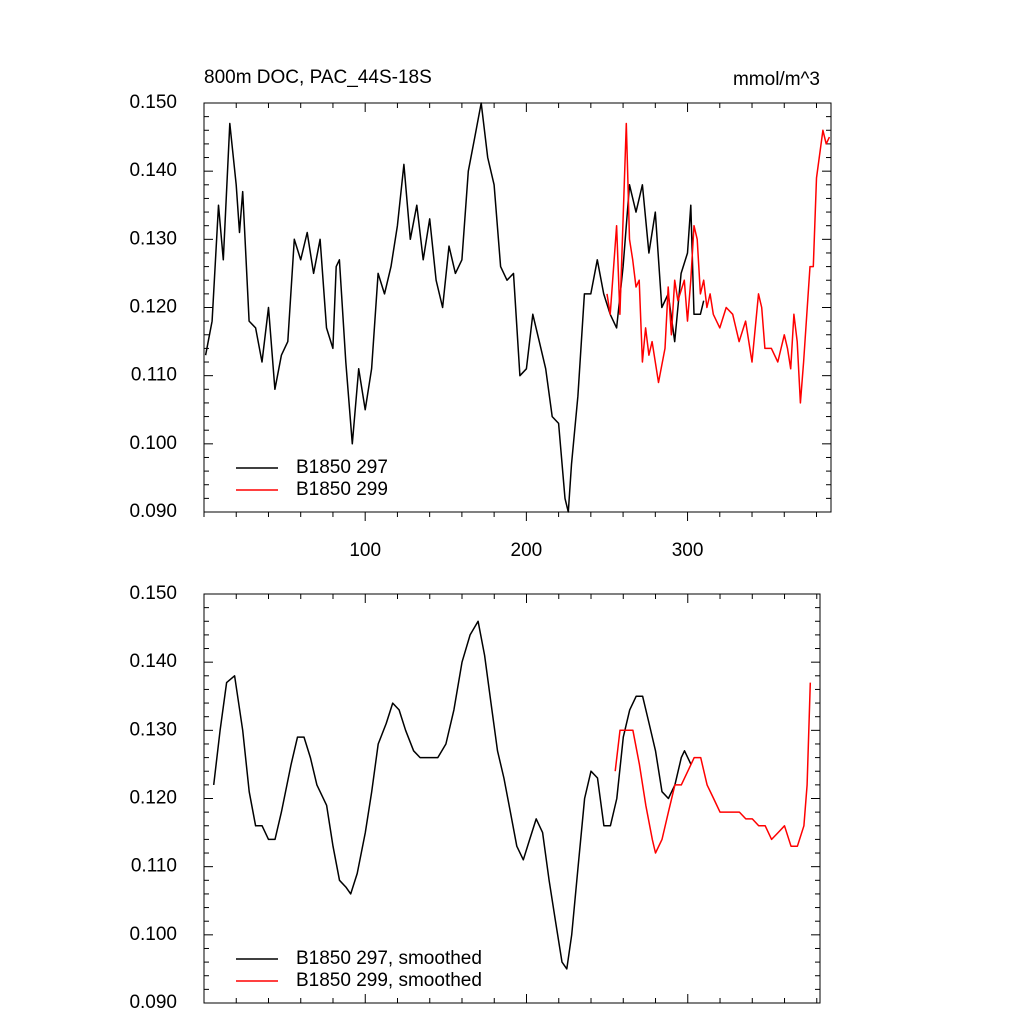  What do you see at coordinates (389, 980) in the screenshot?
I see `legend-label: B1850 299, smoothed` at bounding box center [389, 980].